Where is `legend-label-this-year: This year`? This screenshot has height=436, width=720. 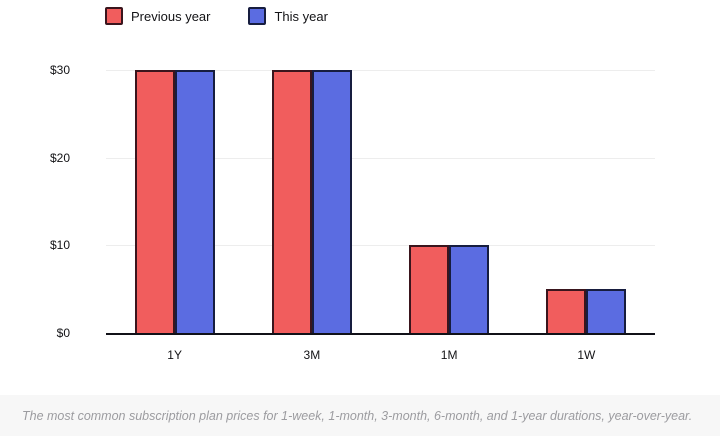 legend-label-this-year: This year is located at coordinates (301, 16).